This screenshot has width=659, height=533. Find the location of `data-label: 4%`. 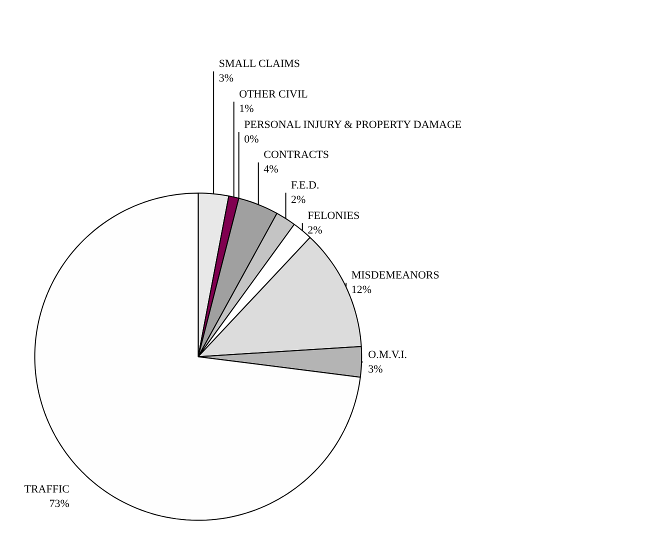

data-label: 4% is located at coordinates (271, 170).